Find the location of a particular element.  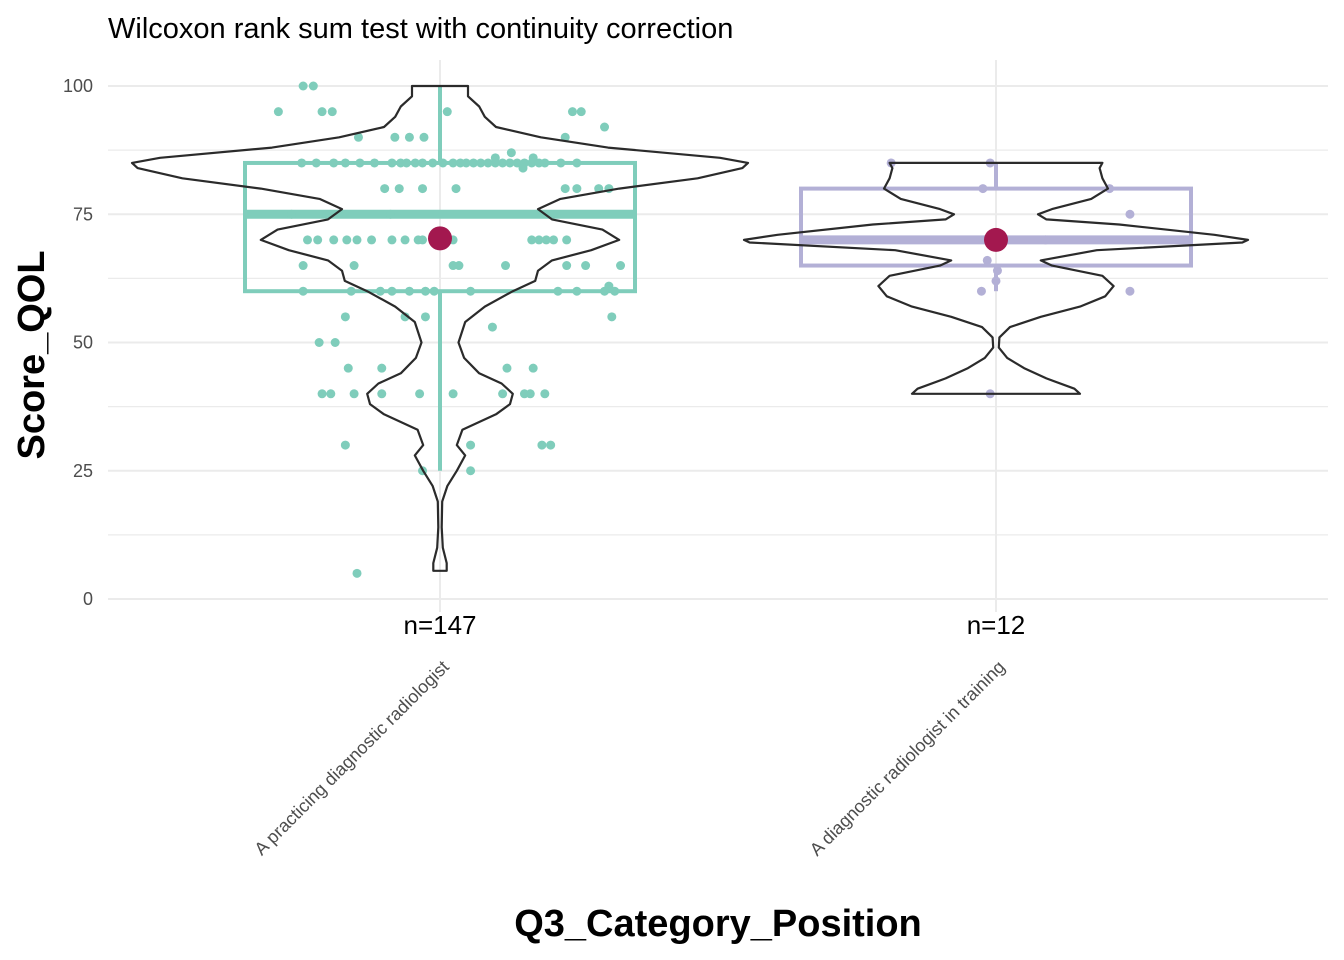

y-axis-title: Score_QOL is located at coordinates (32, 354).